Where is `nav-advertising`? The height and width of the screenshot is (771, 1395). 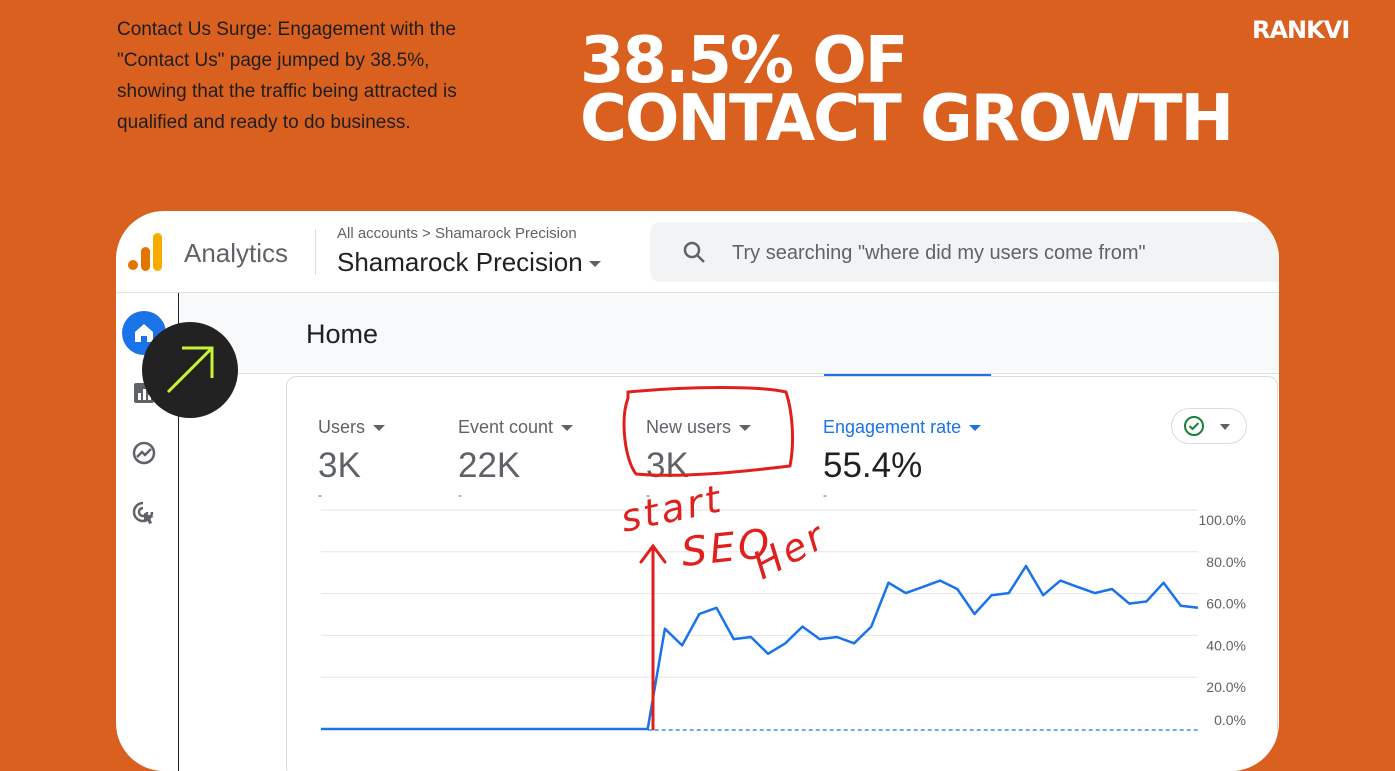
nav-advertising is located at coordinates (144, 513).